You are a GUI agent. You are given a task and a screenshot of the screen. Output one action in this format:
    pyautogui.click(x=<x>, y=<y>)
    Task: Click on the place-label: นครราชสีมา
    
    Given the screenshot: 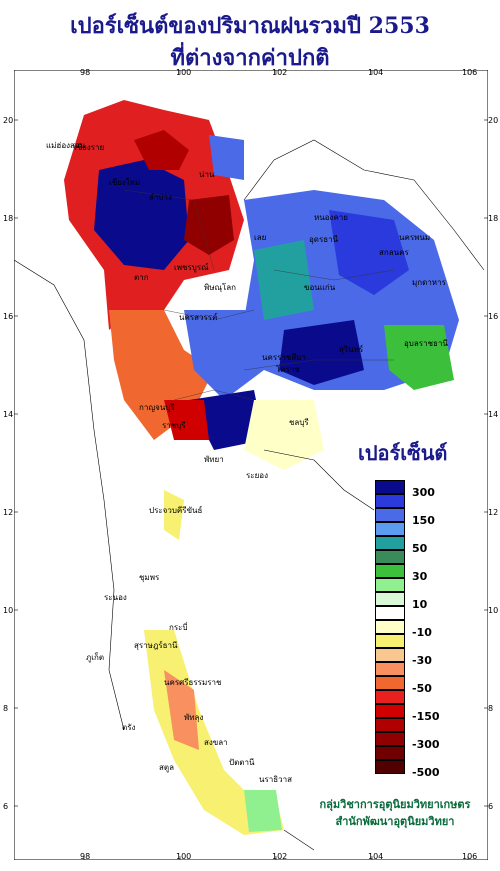 What is the action you would take?
    pyautogui.click(x=284, y=357)
    